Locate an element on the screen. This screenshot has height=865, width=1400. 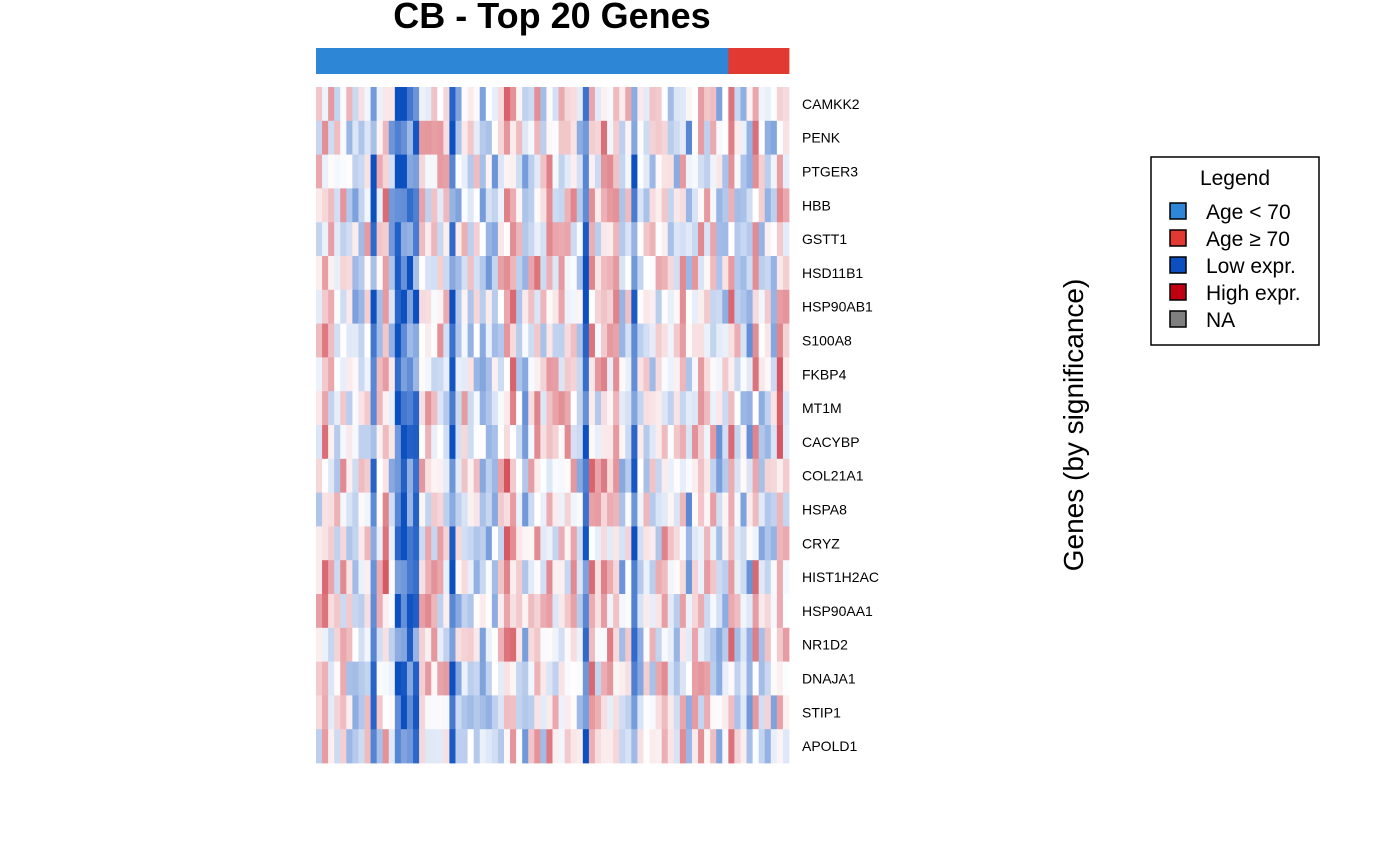
y-axis-label: Genes (by significance) is located at coordinates (1073, 425).